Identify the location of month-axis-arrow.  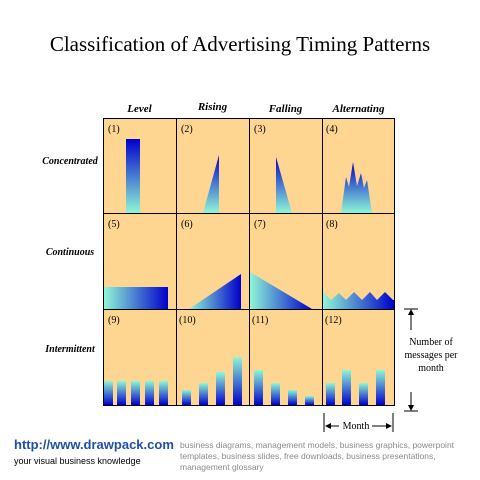
(358, 422).